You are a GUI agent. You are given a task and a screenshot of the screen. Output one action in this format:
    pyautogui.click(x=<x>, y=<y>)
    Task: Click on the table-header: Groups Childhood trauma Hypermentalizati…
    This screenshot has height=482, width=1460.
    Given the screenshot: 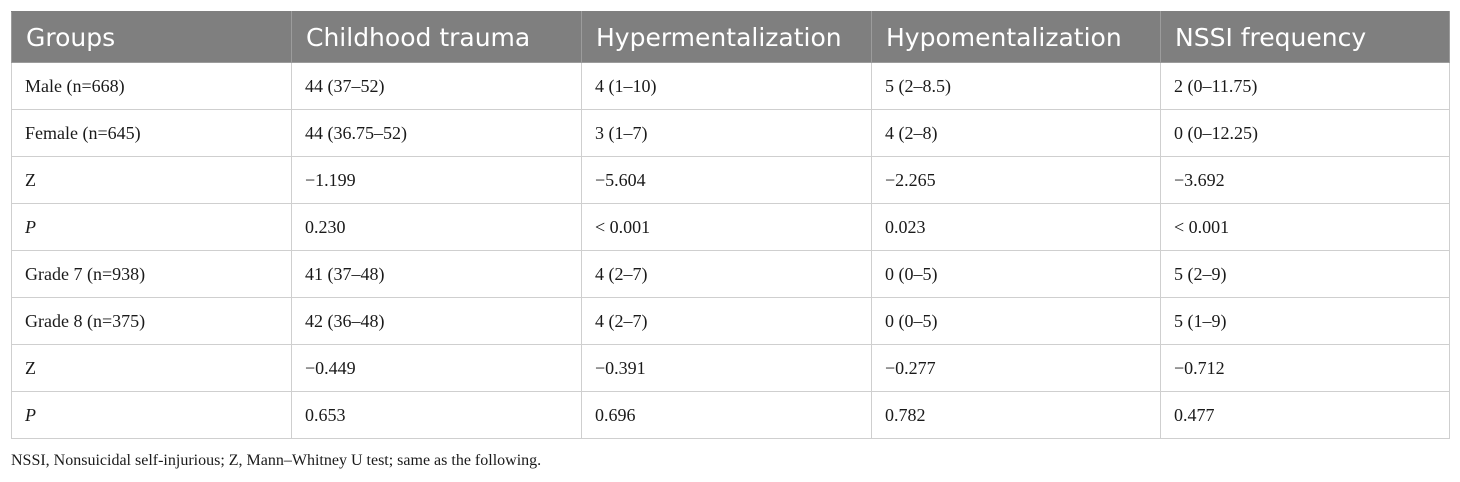 What is the action you would take?
    pyautogui.click(x=730, y=37)
    